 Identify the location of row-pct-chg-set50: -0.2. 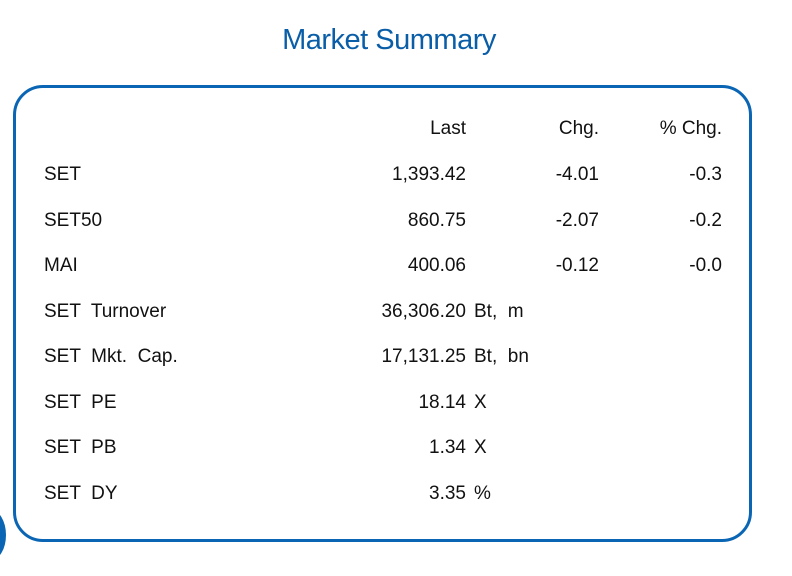
(705, 220).